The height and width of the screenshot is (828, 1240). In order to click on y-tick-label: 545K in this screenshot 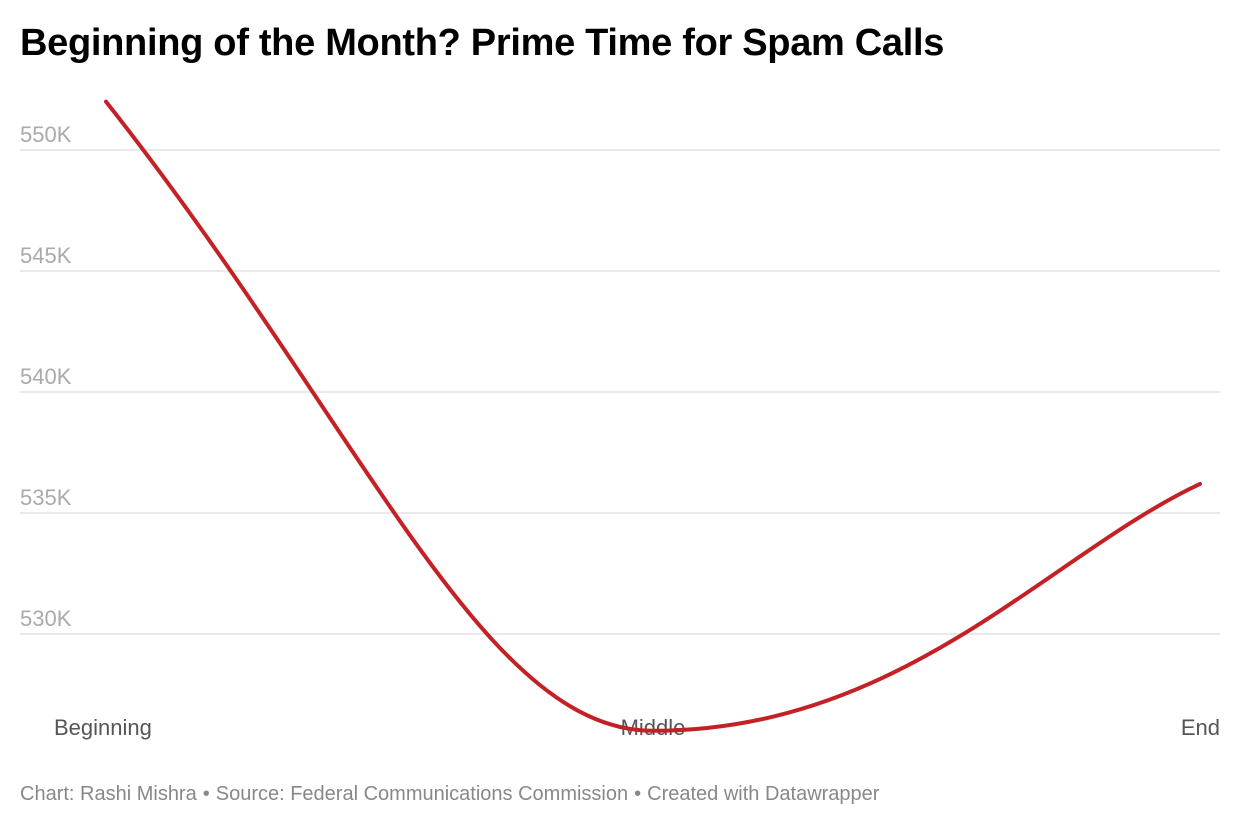, I will do `click(46, 255)`.